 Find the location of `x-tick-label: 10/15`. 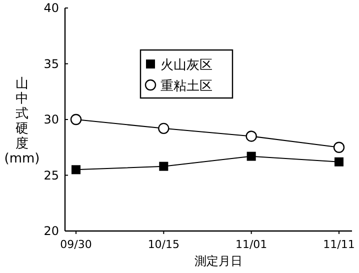

x-tick-label: 10/15 is located at coordinates (164, 244).